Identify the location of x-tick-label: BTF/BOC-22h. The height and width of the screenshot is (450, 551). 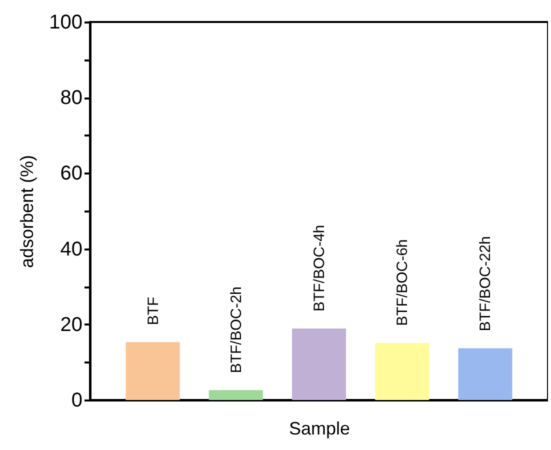
(485, 284).